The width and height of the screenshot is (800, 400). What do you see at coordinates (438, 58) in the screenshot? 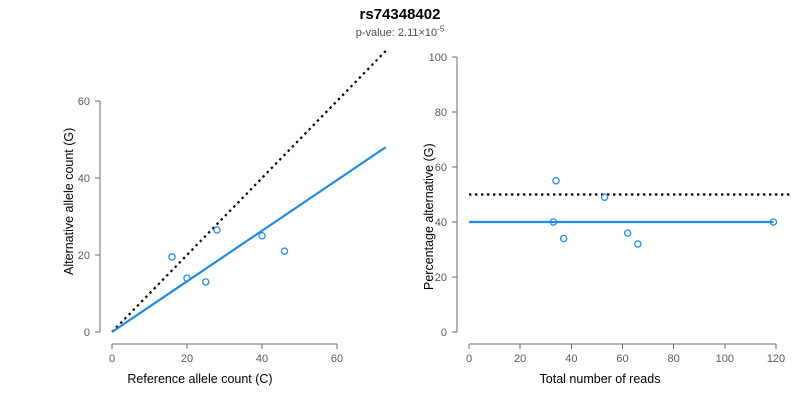
I see `y-tick-label: 100` at bounding box center [438, 58].